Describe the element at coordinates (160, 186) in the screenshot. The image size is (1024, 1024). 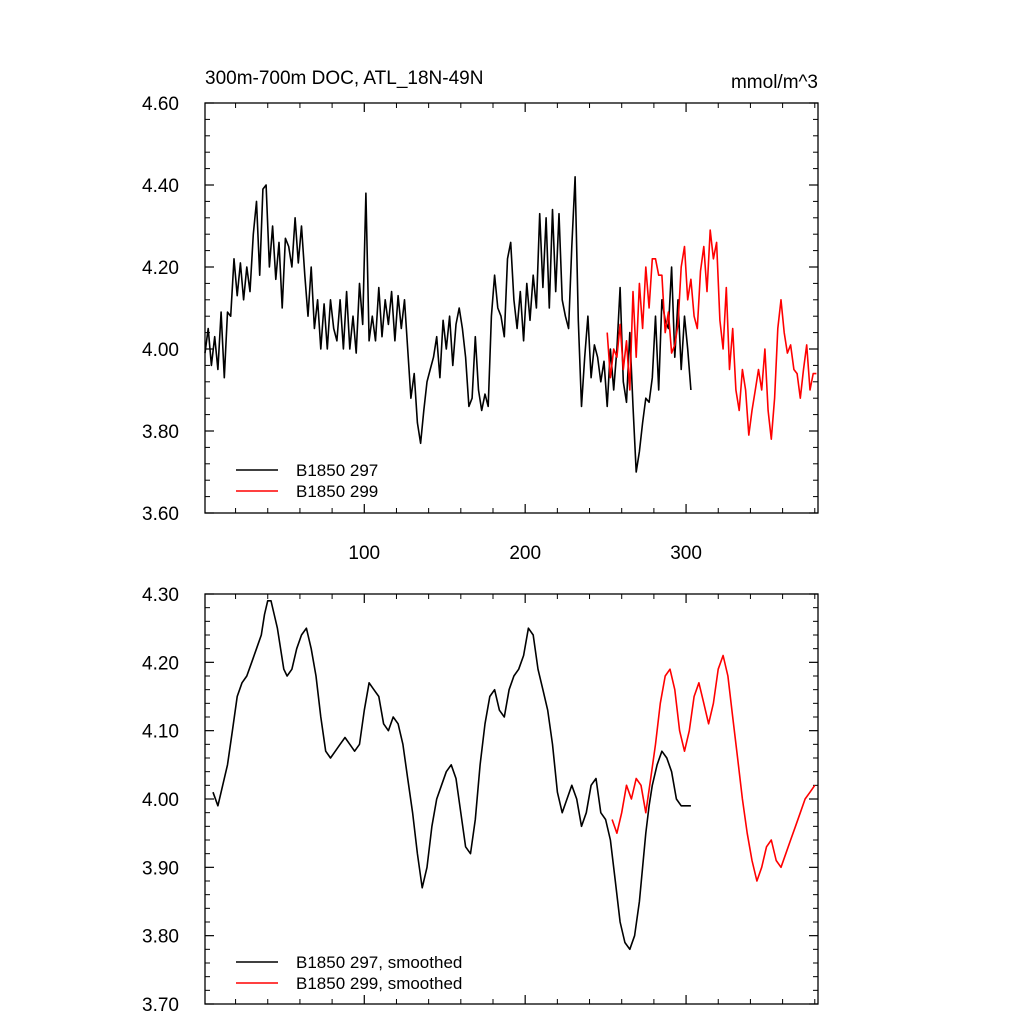
I see `y-tick-label: 4.40` at that location.